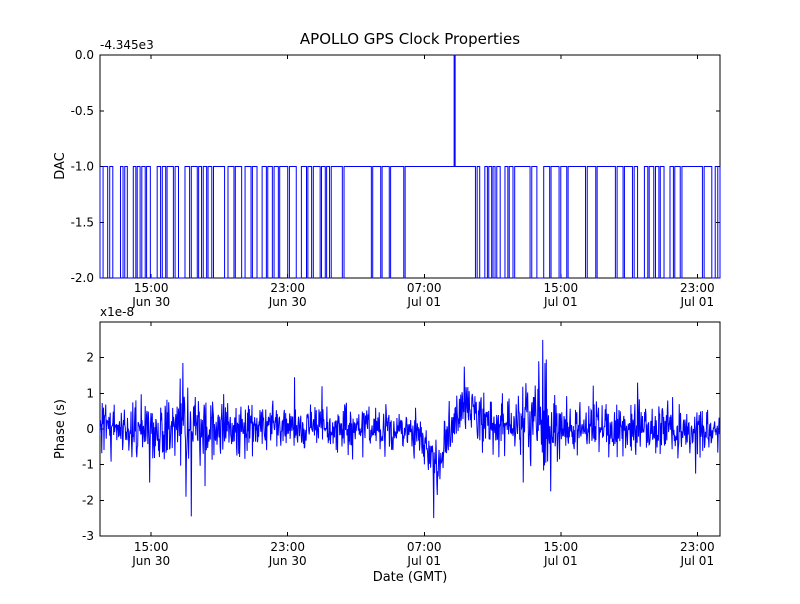  What do you see at coordinates (88, 465) in the screenshot?
I see `bottom-ytick-label: -1` at bounding box center [88, 465].